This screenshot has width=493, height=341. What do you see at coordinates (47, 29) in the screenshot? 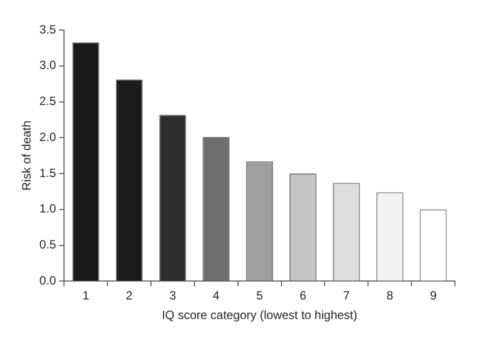
I see `y-tick-label: 3.5` at bounding box center [47, 29].